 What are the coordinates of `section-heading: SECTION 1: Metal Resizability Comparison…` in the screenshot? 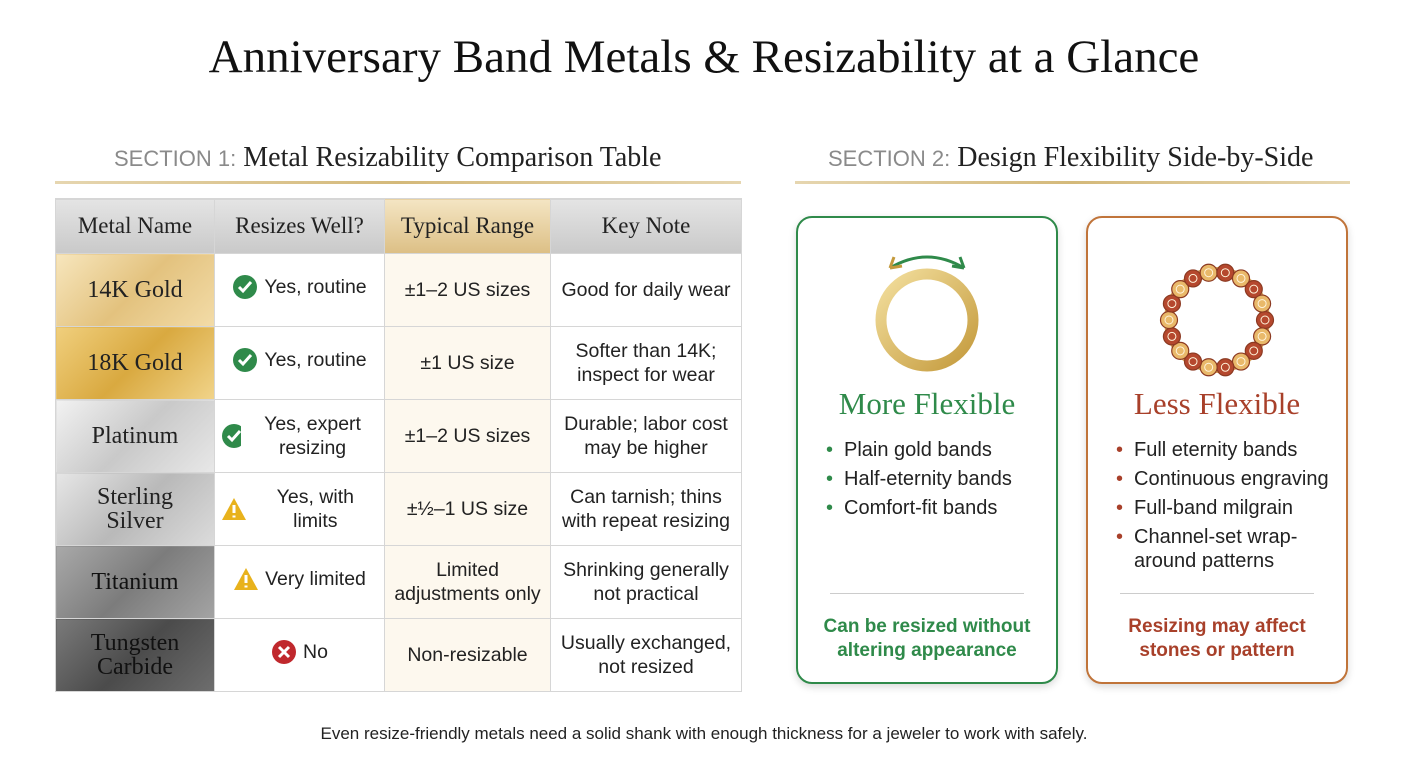 It's located at (387, 158).